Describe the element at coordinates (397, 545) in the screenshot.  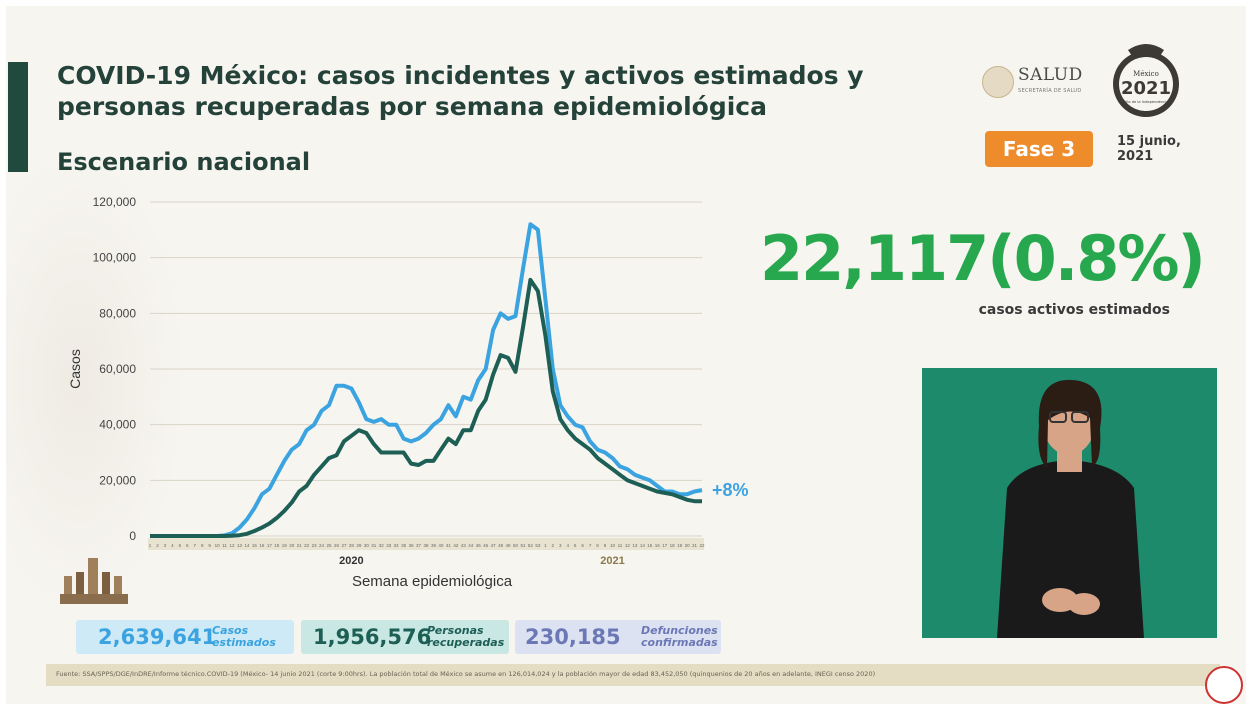
I see `x-tick-label: 34` at that location.